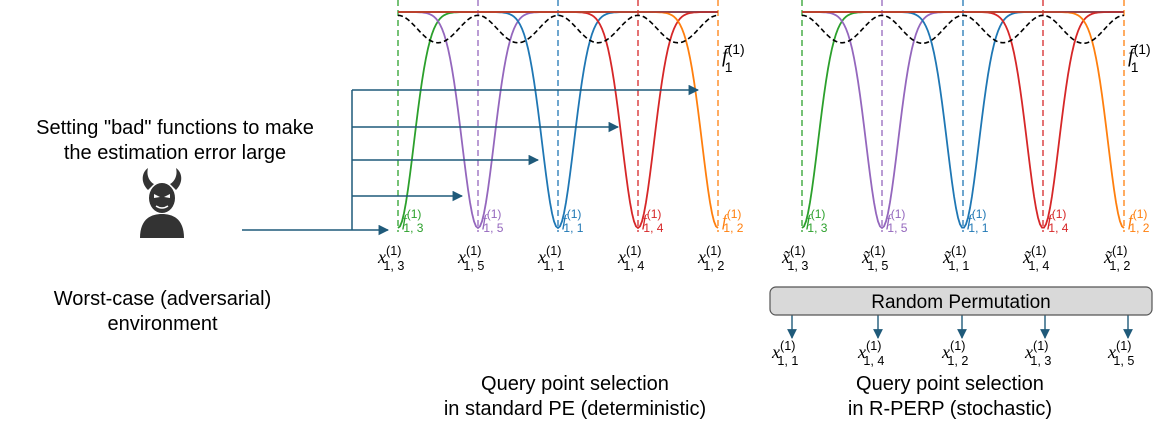 The width and height of the screenshot is (1168, 428). Describe the element at coordinates (575, 409) in the screenshot. I see `left-caption-line2: in standard PE (deterministic)` at that location.